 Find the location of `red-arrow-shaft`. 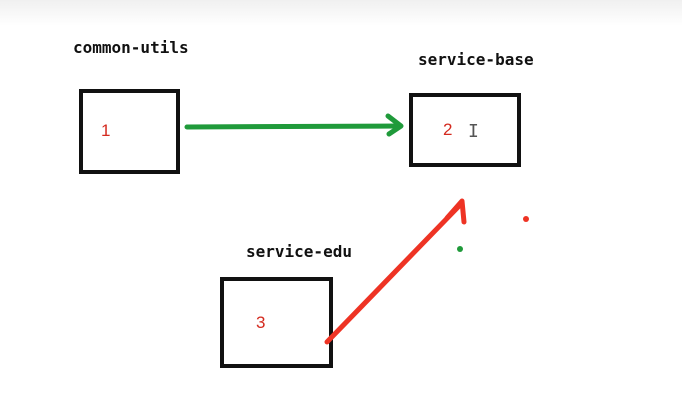

red-arrow-shaft is located at coordinates (394, 273).